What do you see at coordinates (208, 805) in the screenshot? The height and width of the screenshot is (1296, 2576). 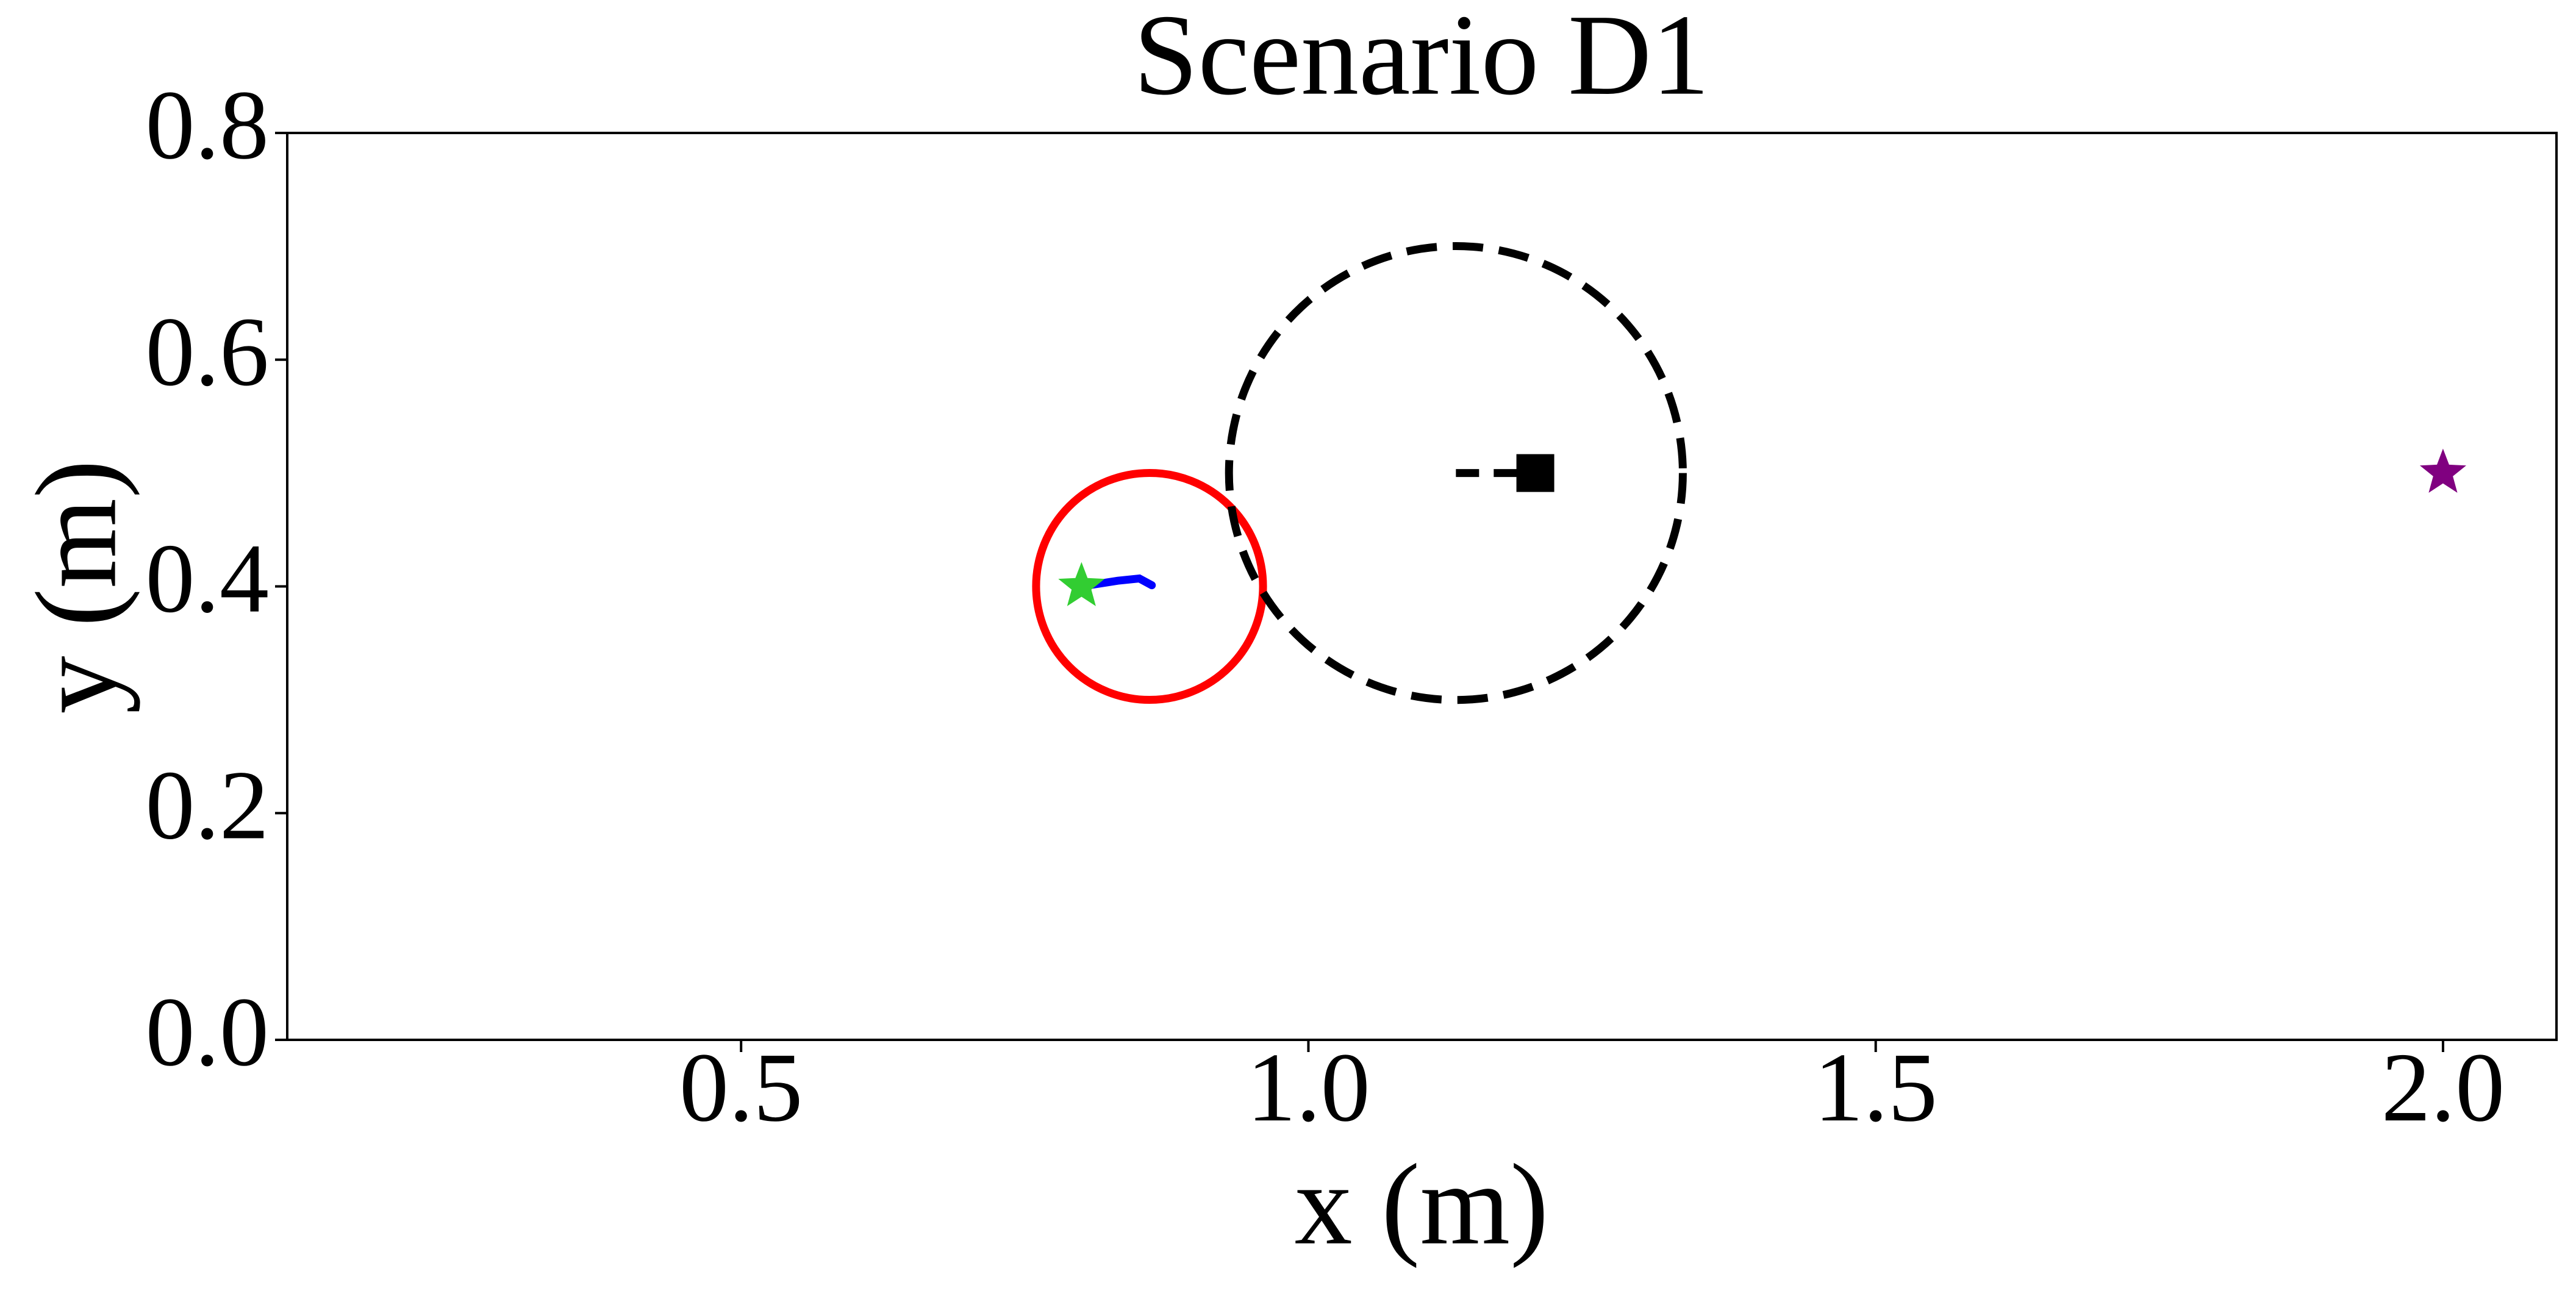 I see `y-tick-label: 0.2` at bounding box center [208, 805].